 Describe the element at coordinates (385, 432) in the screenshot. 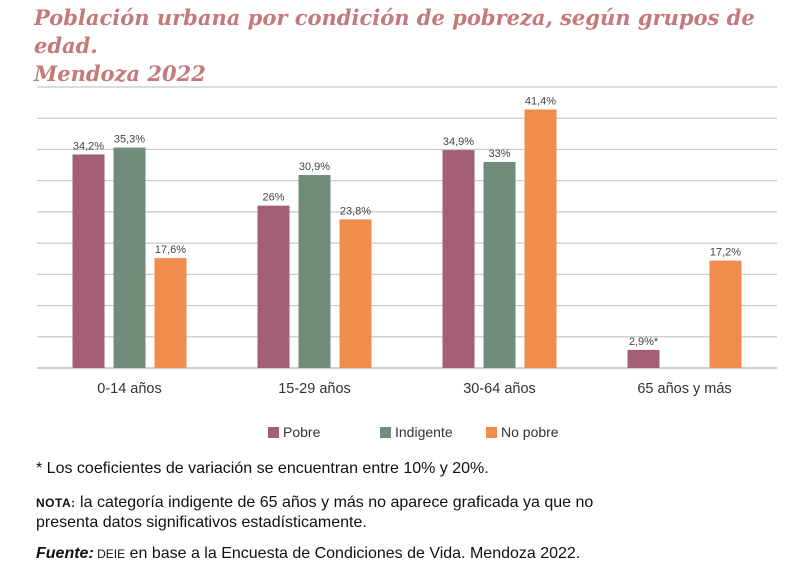

I see `legend-swatch-indigente` at that location.